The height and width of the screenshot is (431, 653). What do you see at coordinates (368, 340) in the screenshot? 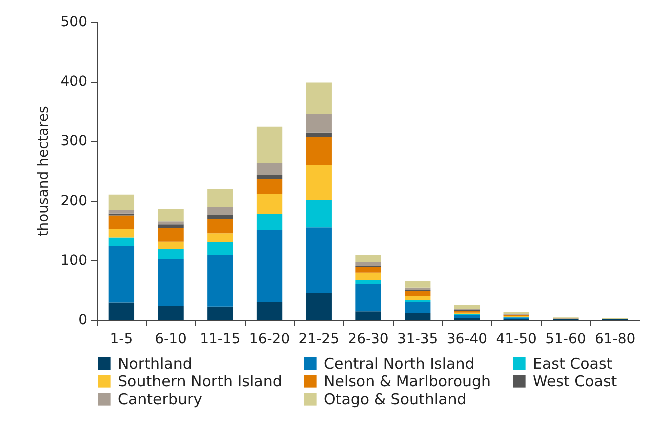
I see `x-tick-label: 26-30` at bounding box center [368, 340].